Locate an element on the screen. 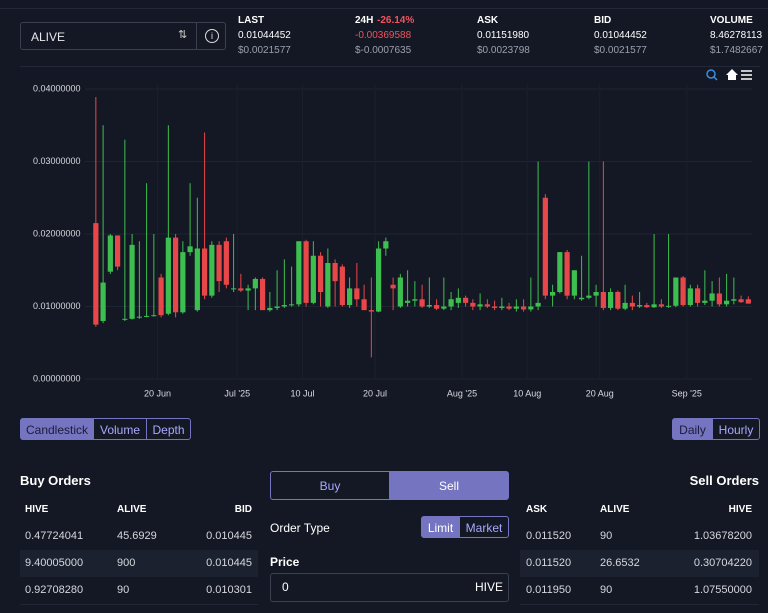 Image resolution: width=768 pixels, height=613 pixels. order-cell: 45.6929 is located at coordinates (137, 536).